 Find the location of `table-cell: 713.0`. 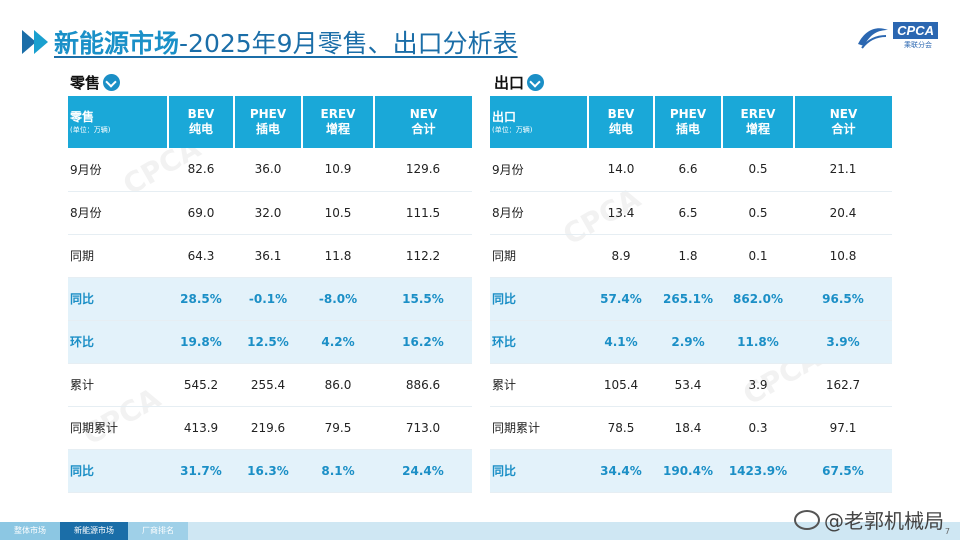

table-cell: 713.0 is located at coordinates (423, 428).